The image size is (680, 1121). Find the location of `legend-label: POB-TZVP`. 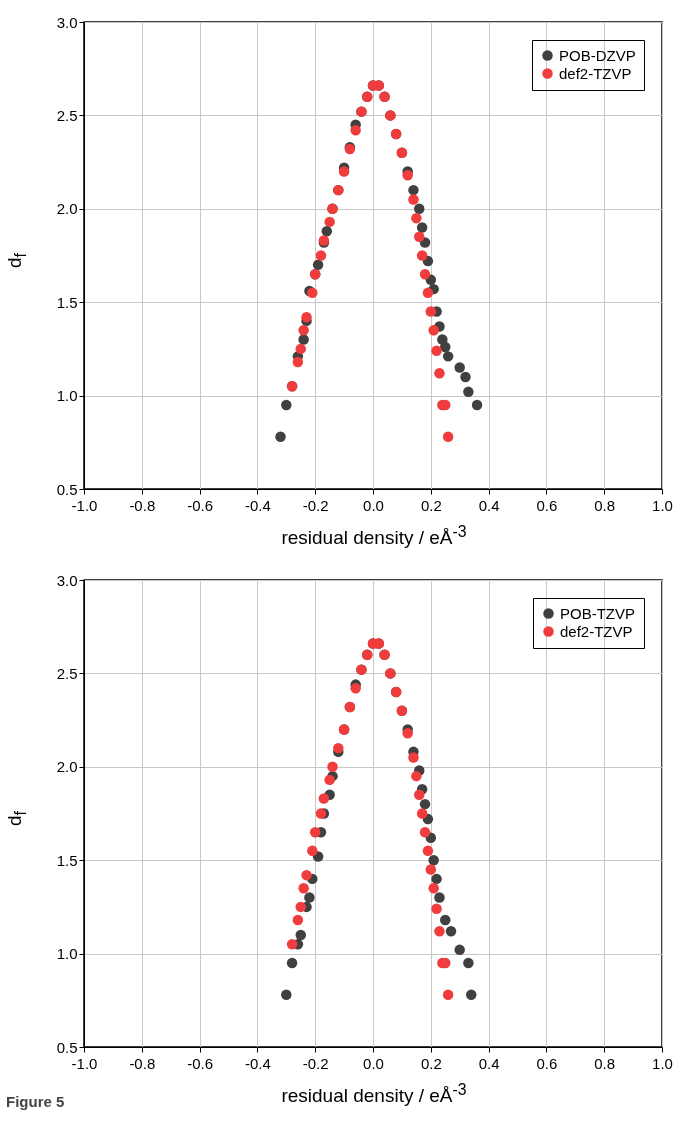

legend-label: POB-TZVP is located at coordinates (598, 613).